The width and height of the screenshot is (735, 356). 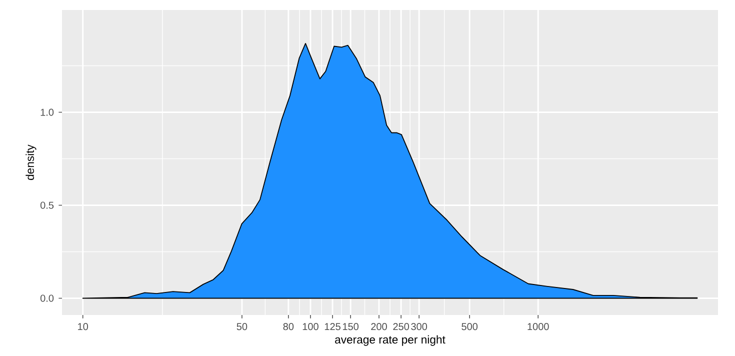 I want to click on x-tick-label: 500, so click(x=470, y=326).